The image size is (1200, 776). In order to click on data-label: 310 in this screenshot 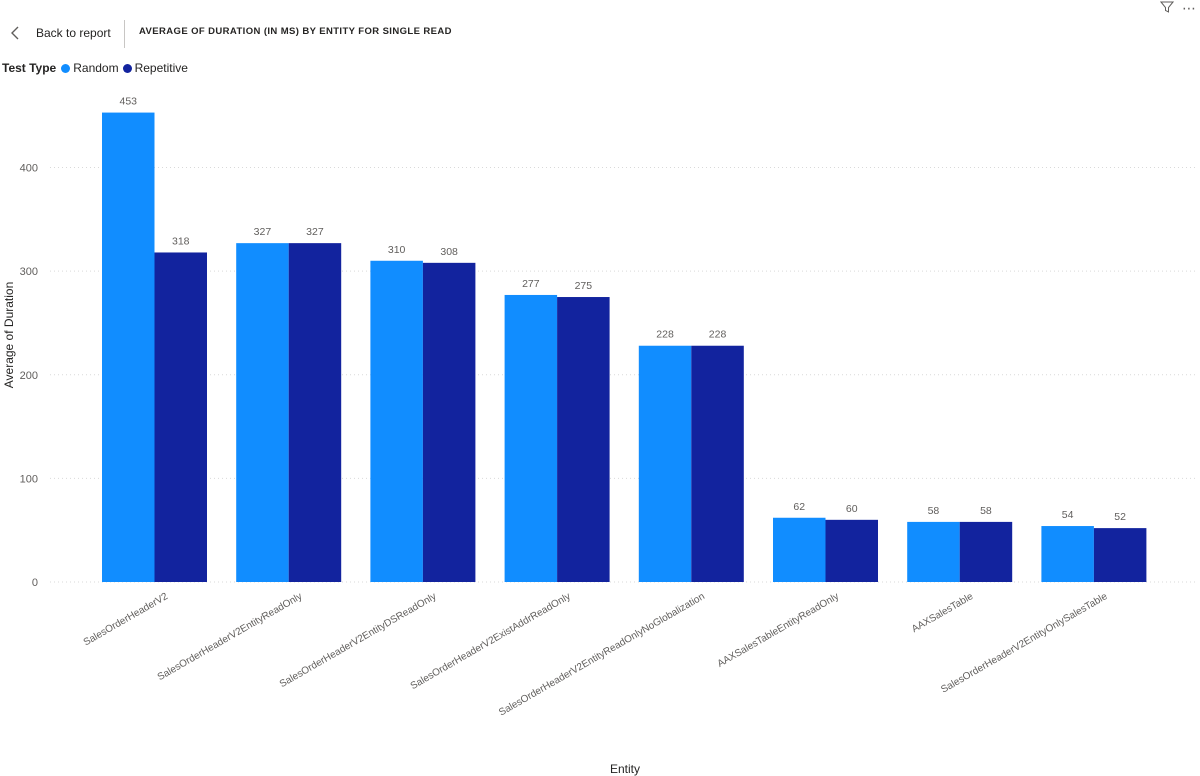, I will do `click(397, 250)`.